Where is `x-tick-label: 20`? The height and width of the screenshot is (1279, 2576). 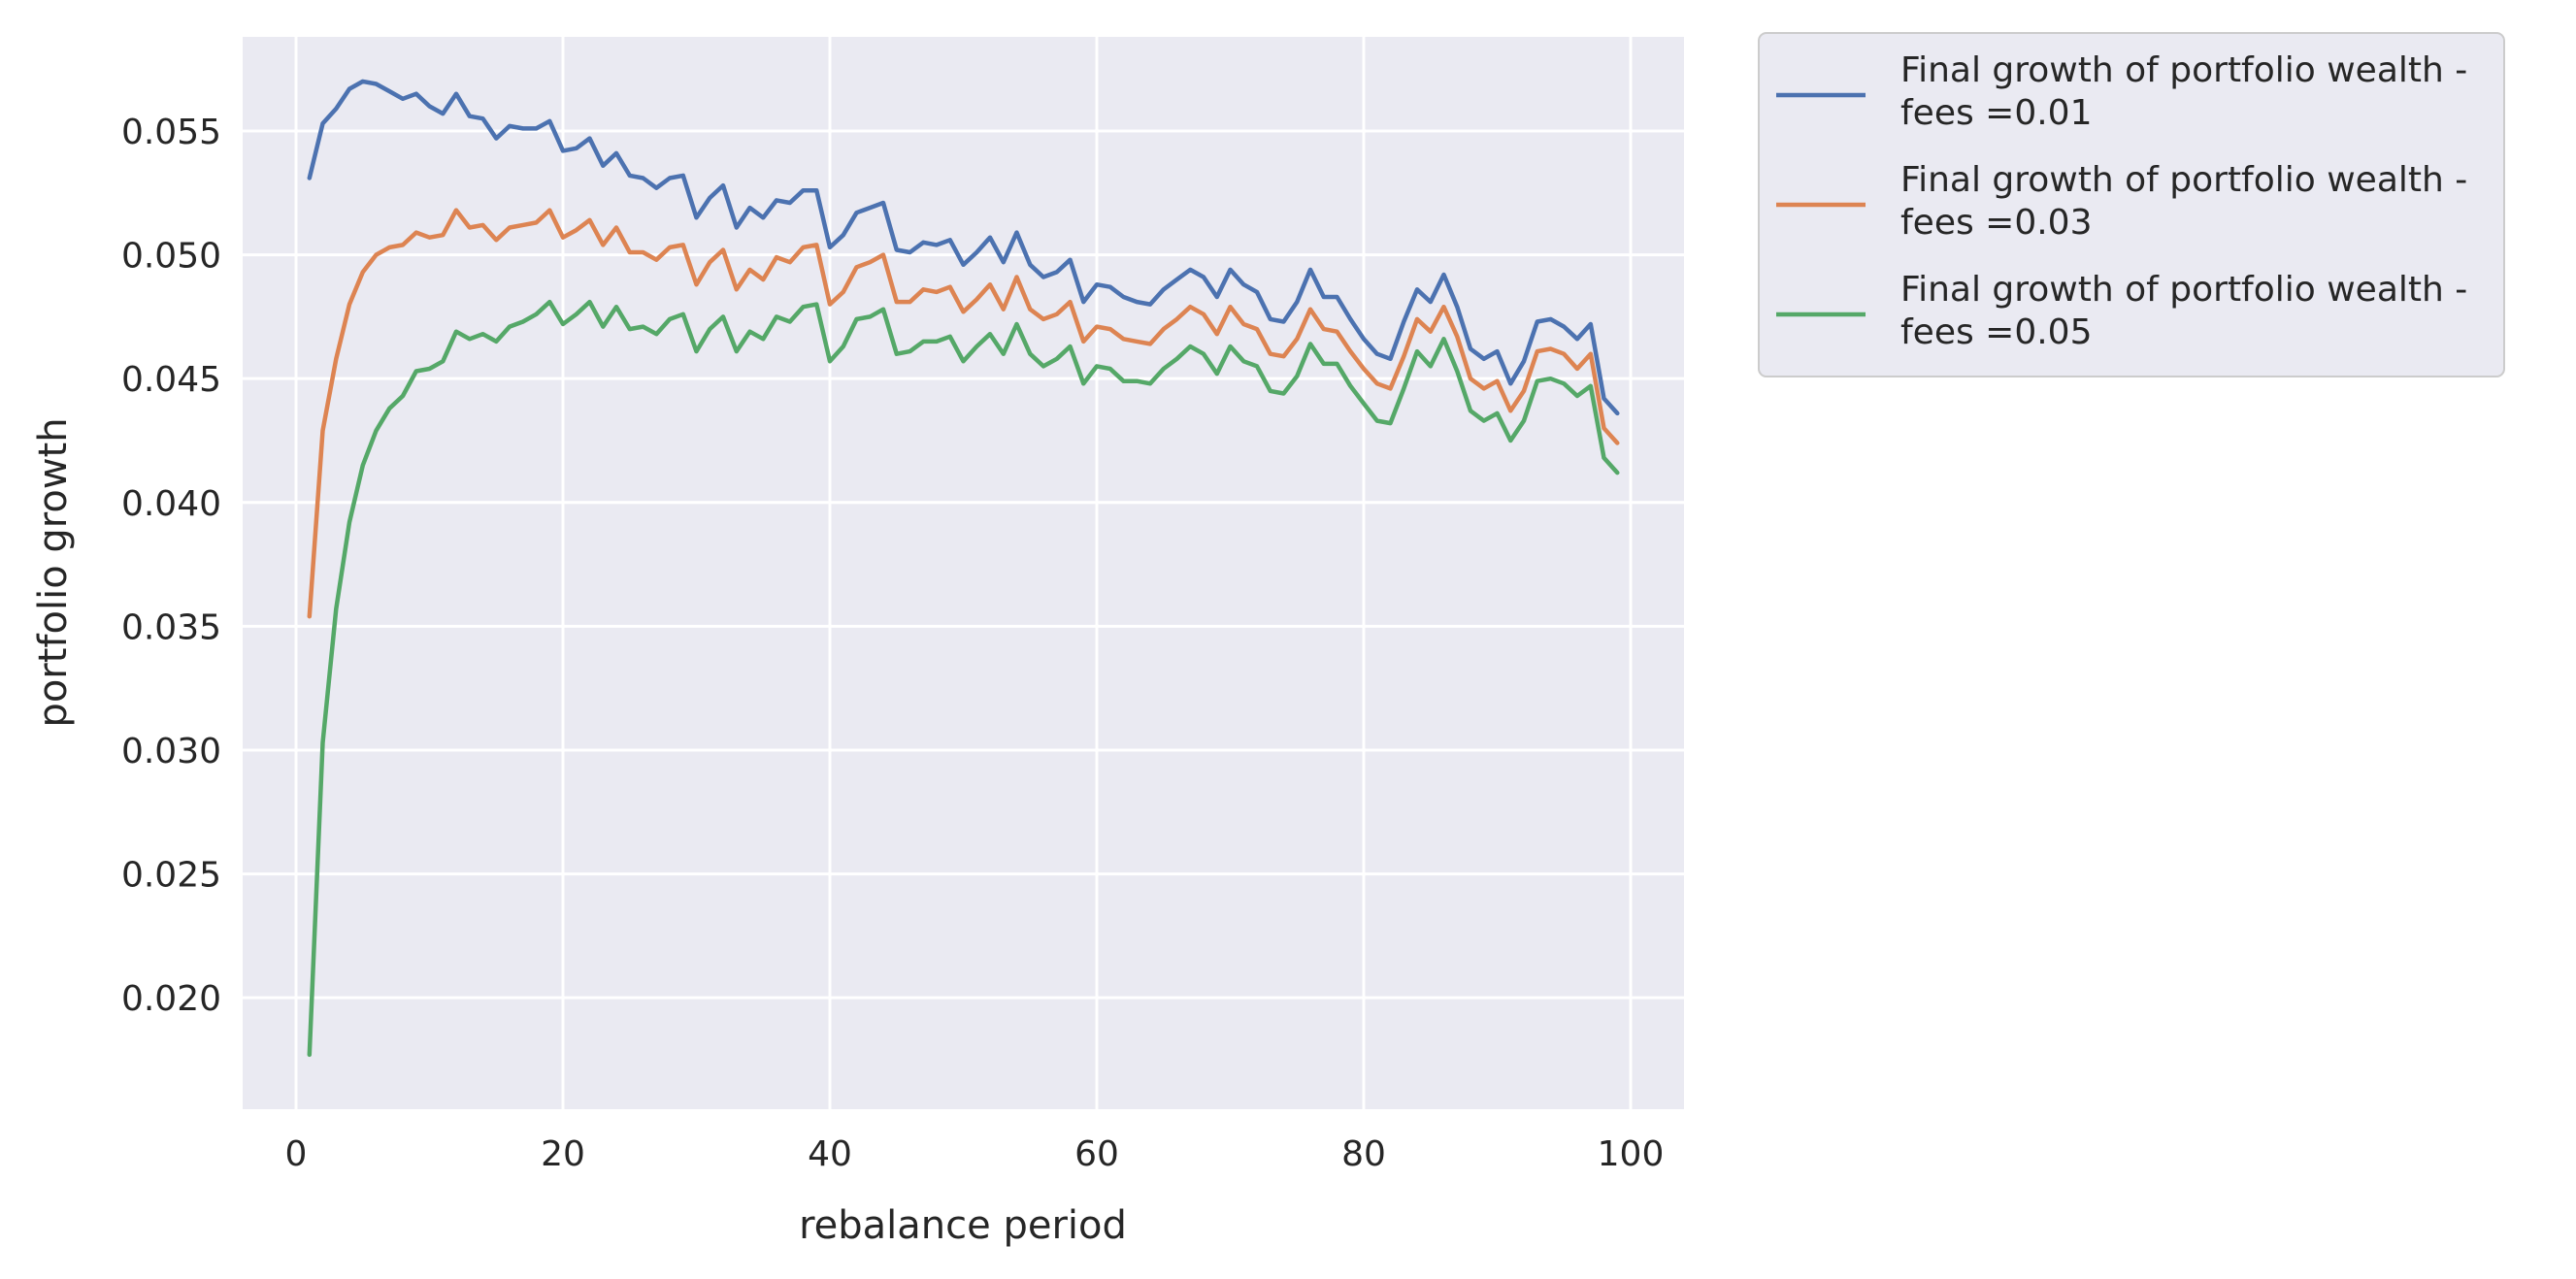
x-tick-label: 20 is located at coordinates (563, 1154).